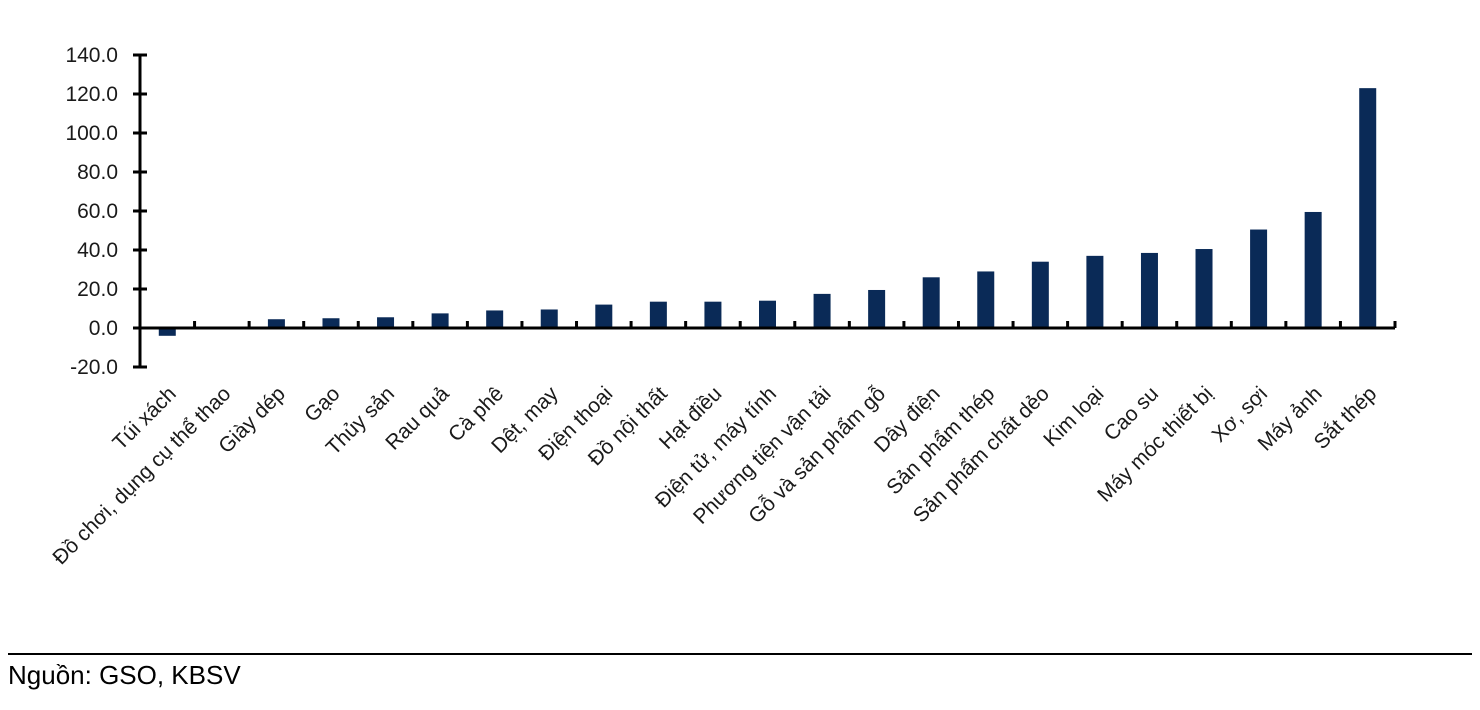  What do you see at coordinates (103, 328) in the screenshot?
I see `y-tick-label-8: 0.0` at bounding box center [103, 328].